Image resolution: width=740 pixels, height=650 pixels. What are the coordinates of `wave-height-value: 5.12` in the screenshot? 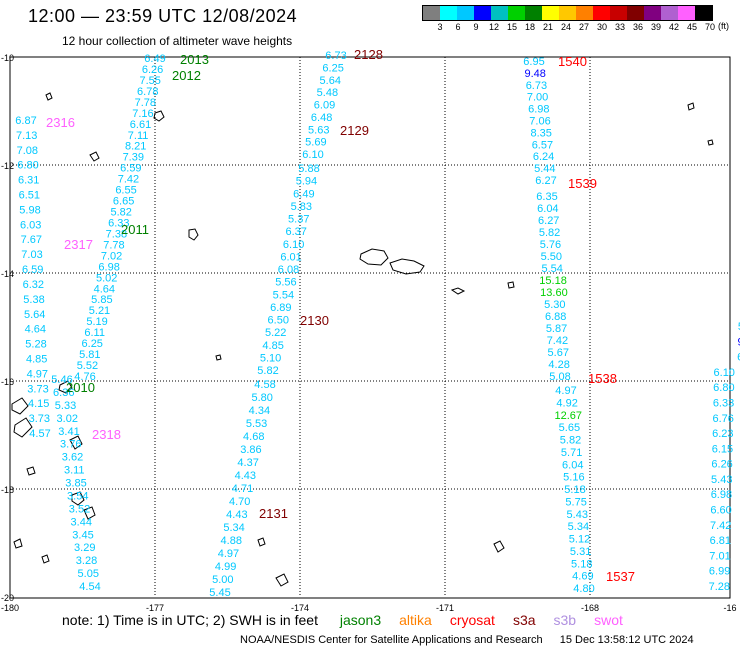 It's located at (579, 540).